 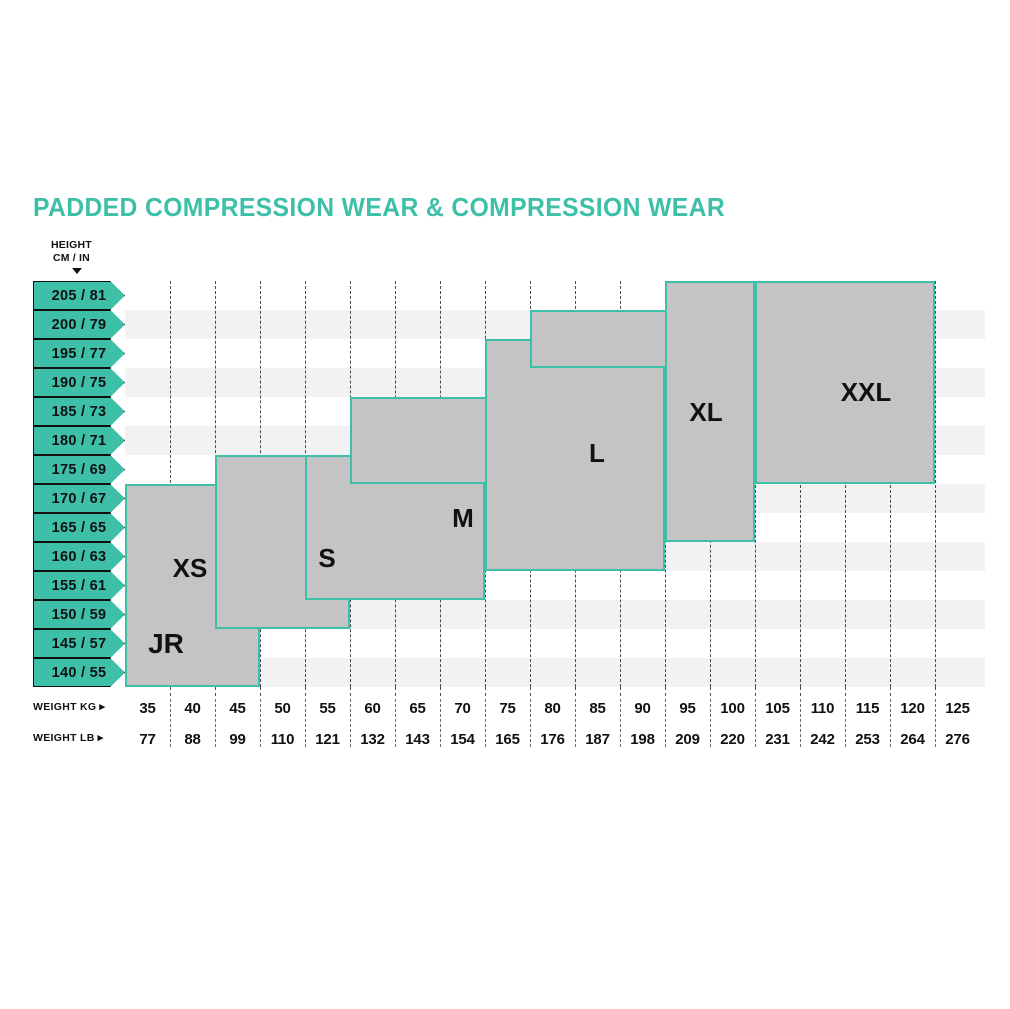 I want to click on weight-kg-value: 65, so click(x=417, y=708).